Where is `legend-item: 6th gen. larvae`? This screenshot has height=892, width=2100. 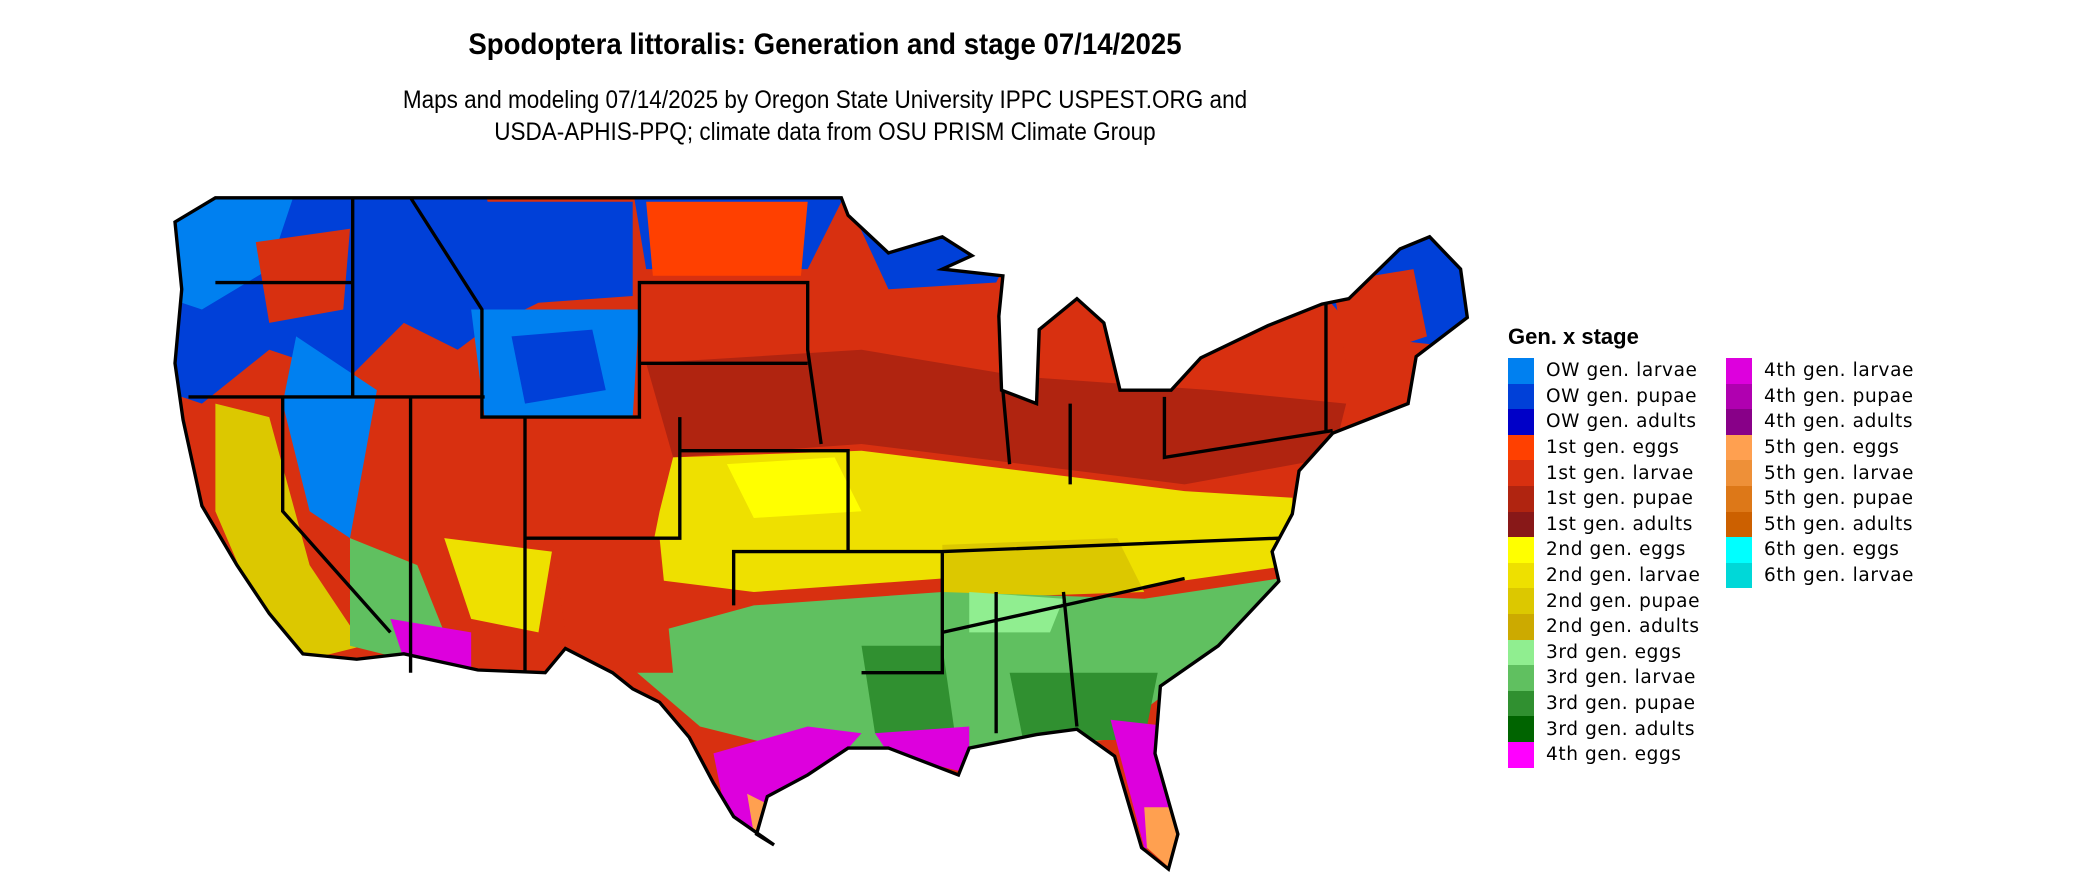 legend-item: 6th gen. larvae is located at coordinates (1820, 575).